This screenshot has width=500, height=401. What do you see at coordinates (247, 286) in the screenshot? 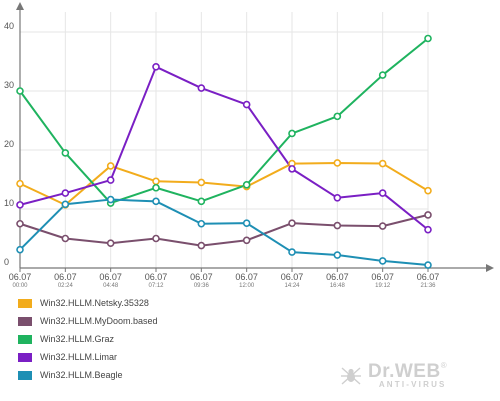
I see `x-tick-time: 12:00` at bounding box center [247, 286].